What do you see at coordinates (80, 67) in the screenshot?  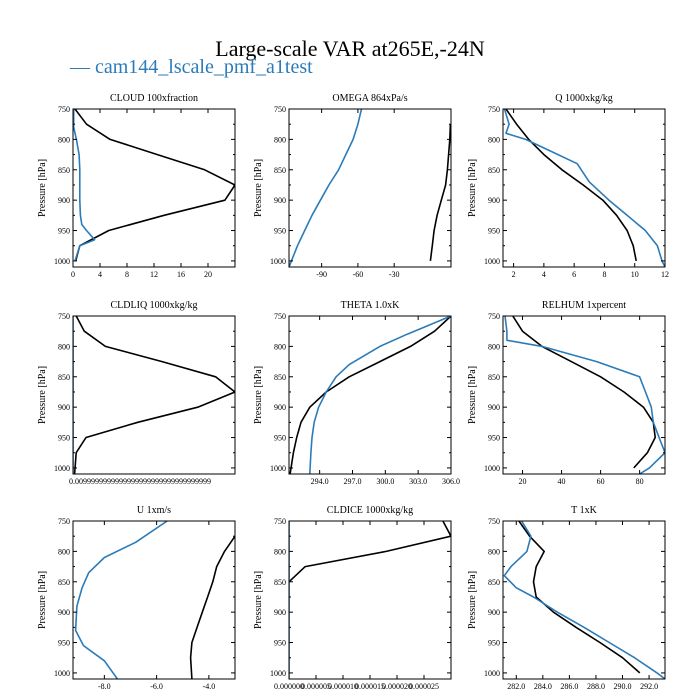 I see `legend-line-swatch: —` at bounding box center [80, 67].